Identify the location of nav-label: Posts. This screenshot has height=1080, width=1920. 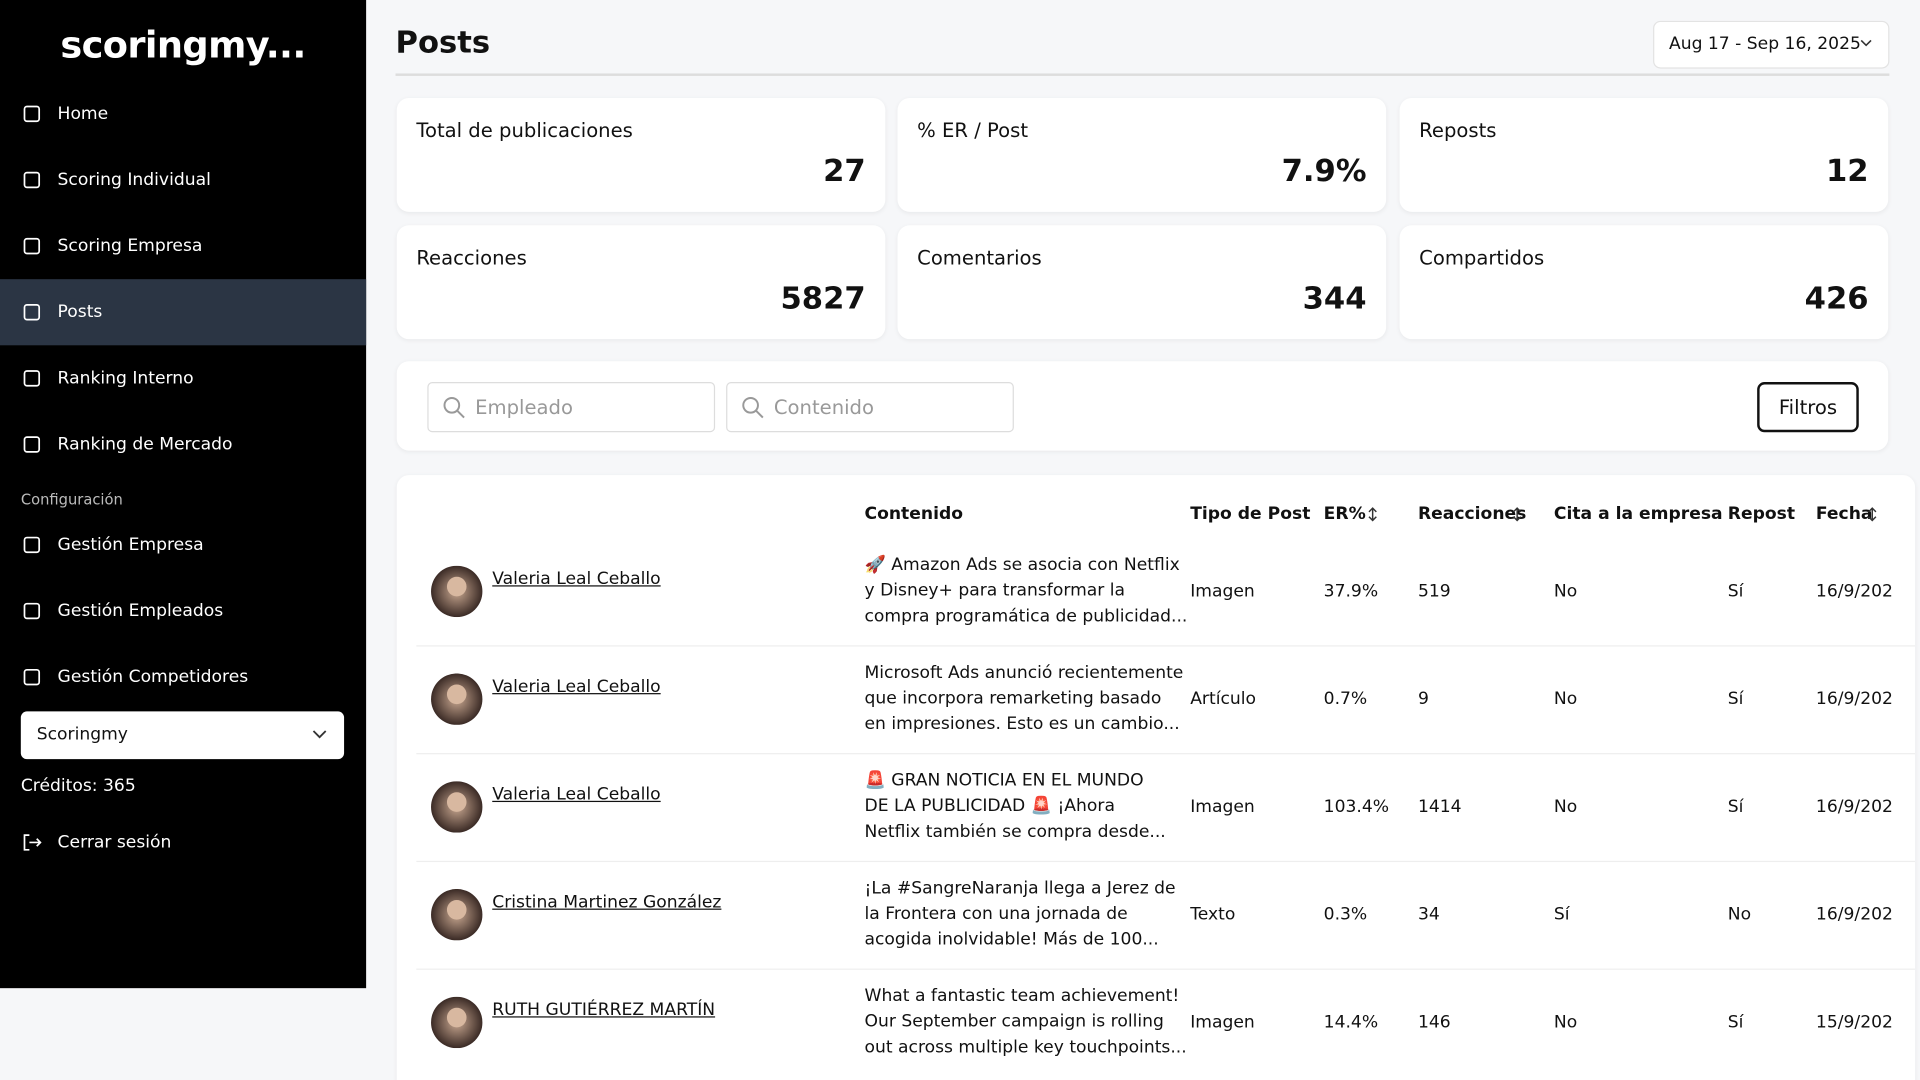
(80, 312).